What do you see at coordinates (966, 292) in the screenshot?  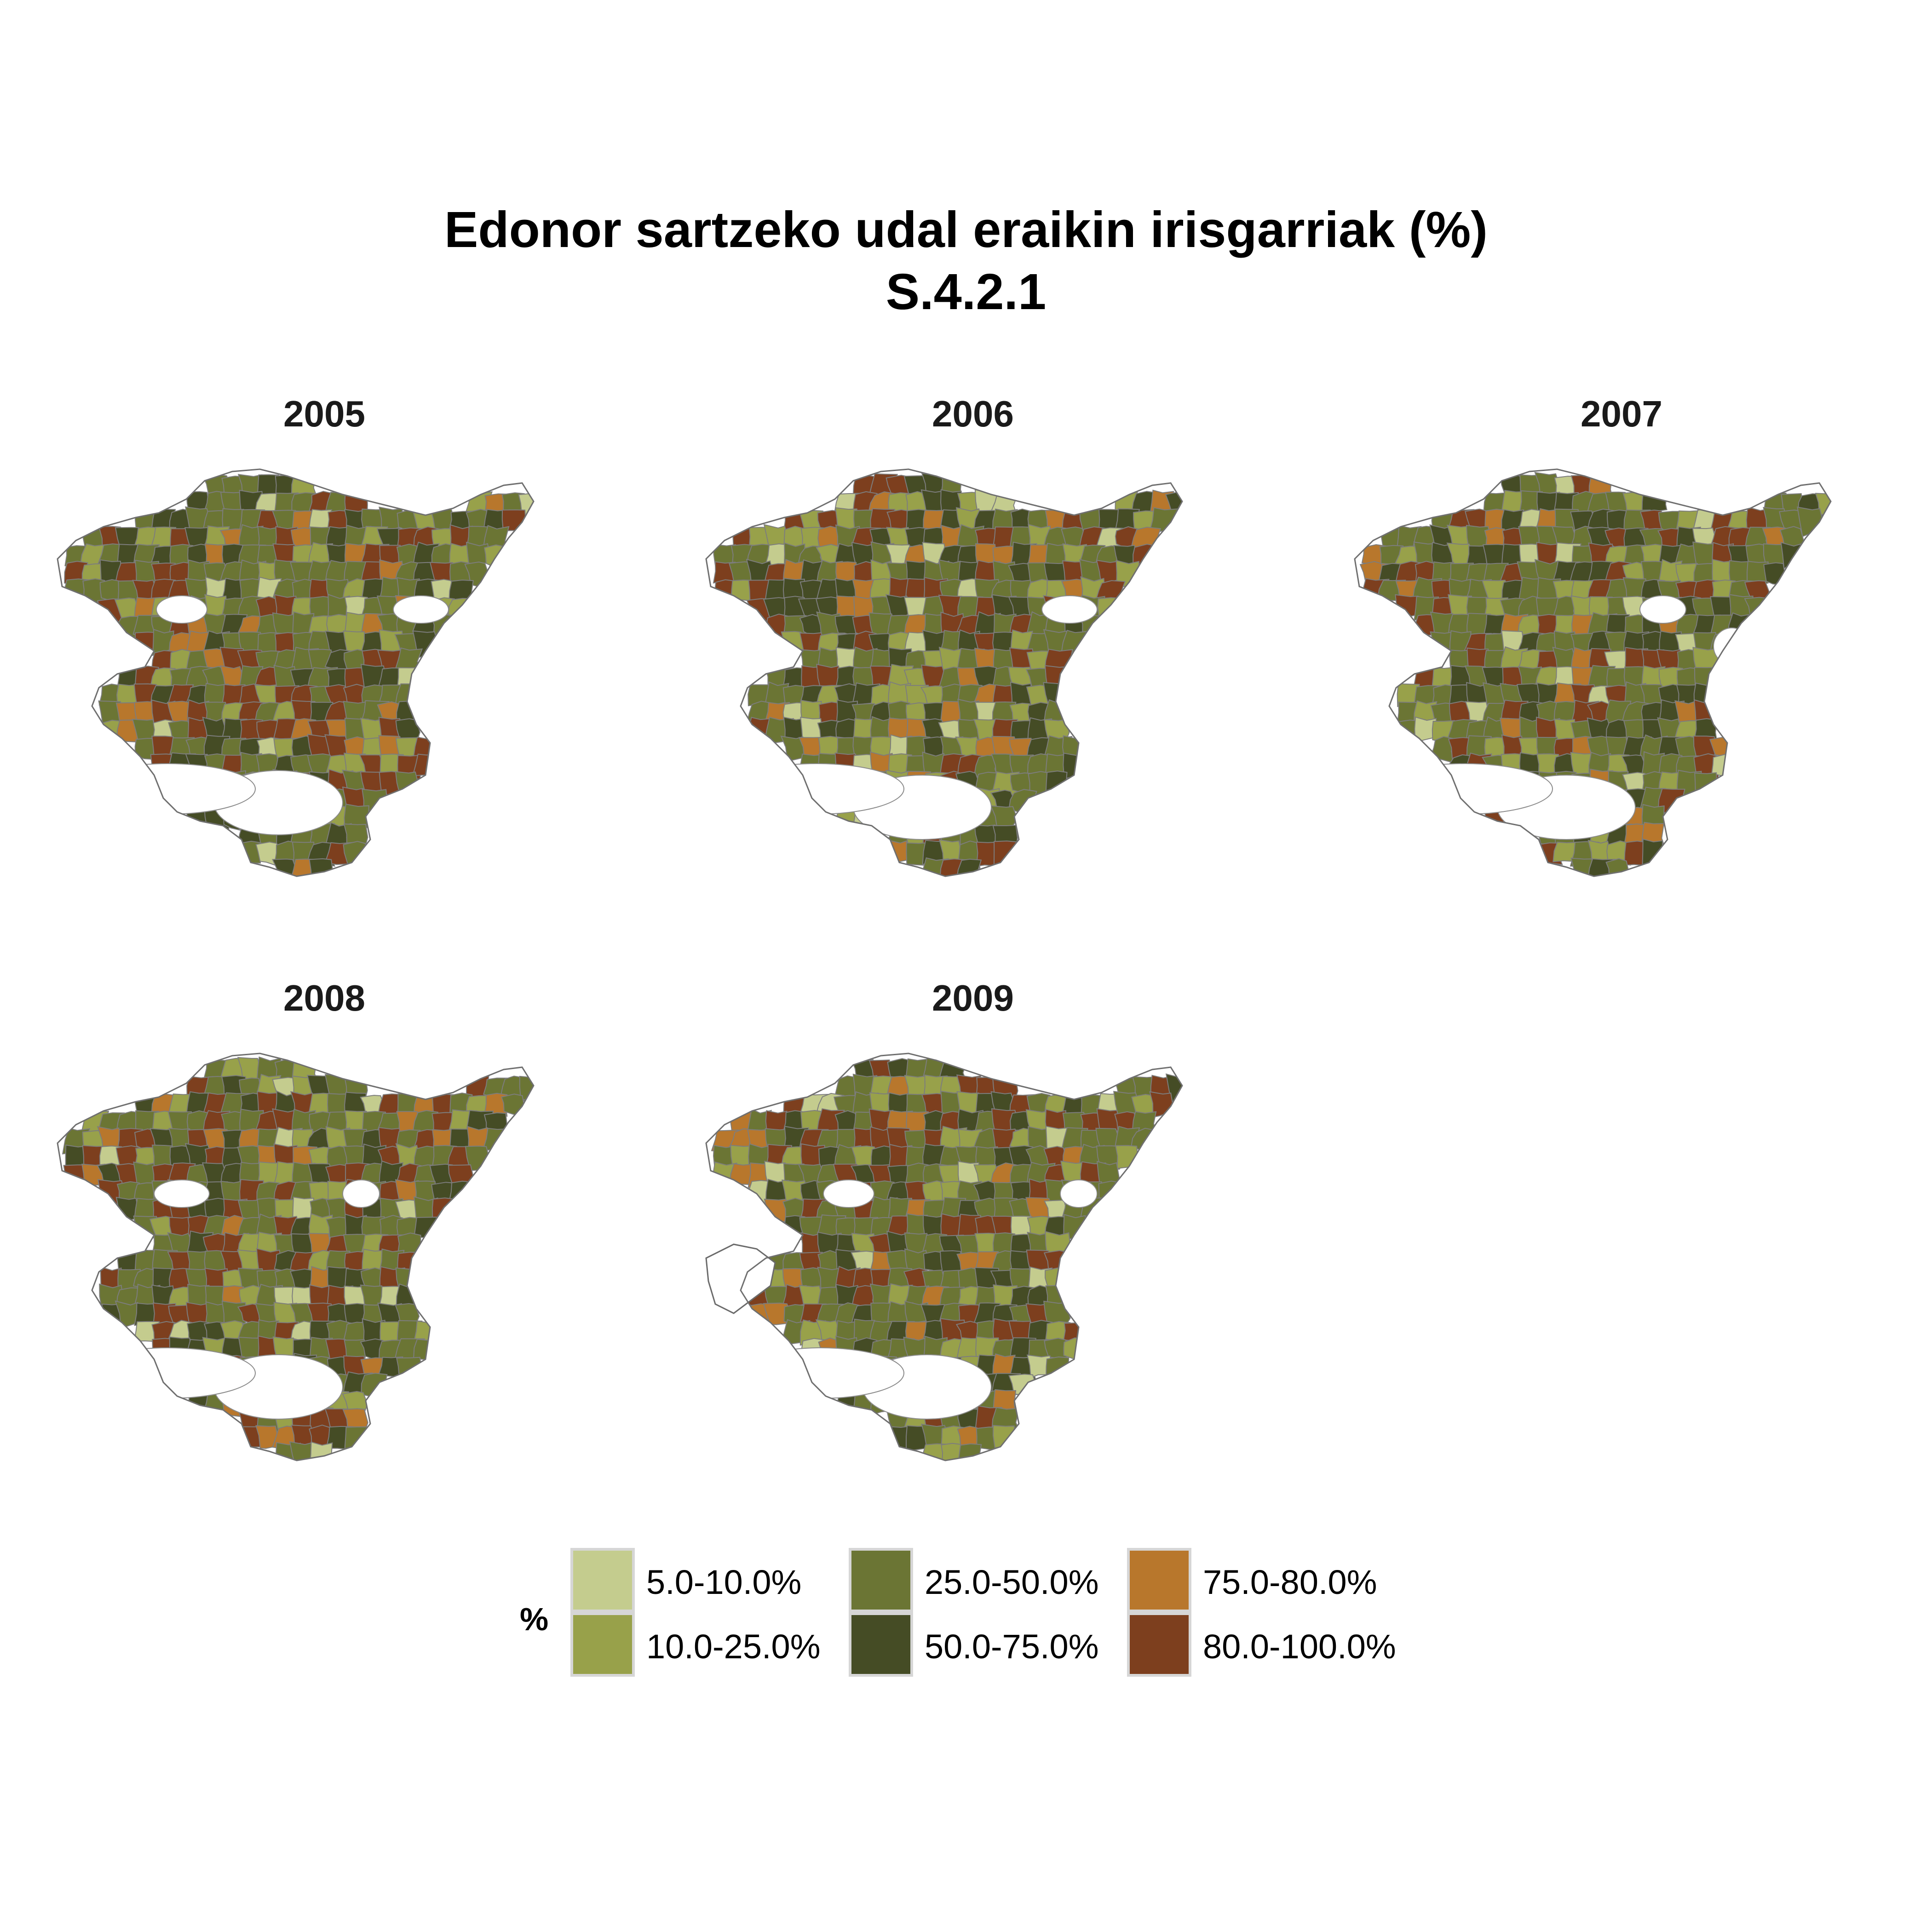 I see `chart-subtitle: S.4.2.1` at bounding box center [966, 292].